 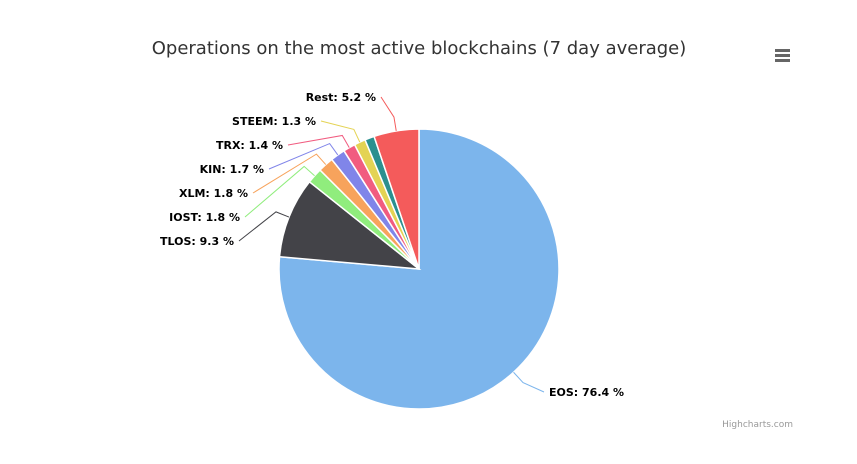 I want to click on pie-slice-tlos, so click(x=350, y=225).